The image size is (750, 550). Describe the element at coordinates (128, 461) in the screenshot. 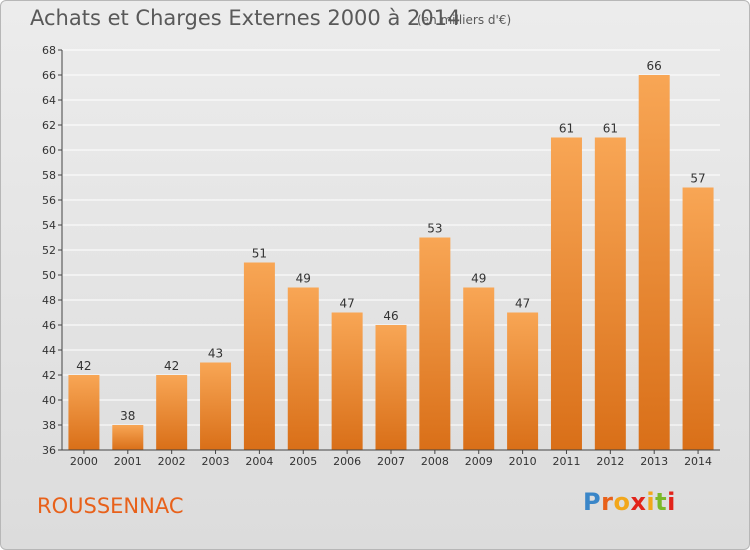

I see `x-tick-label: 2001` at that location.